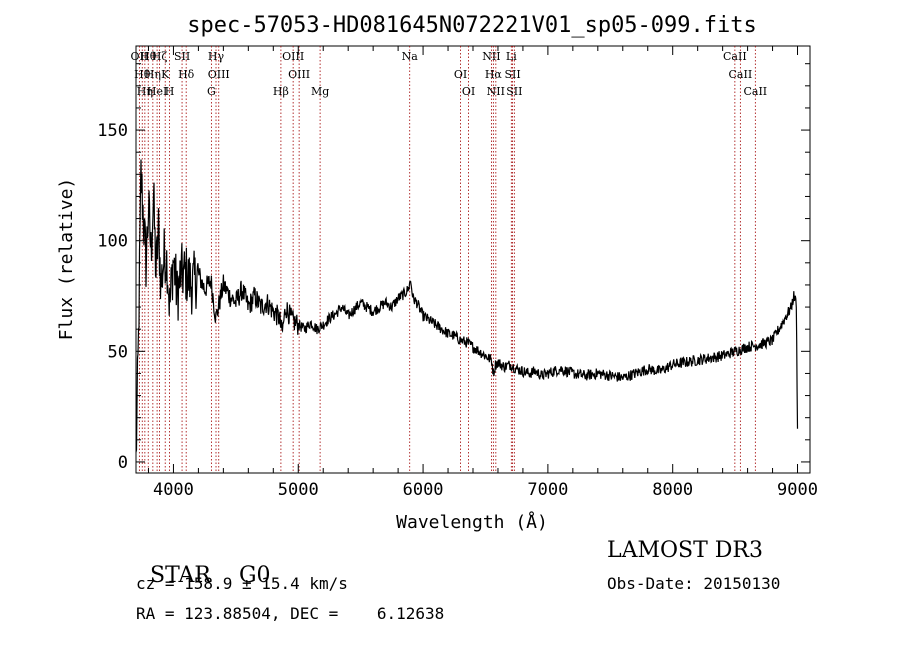 This screenshot has width=900, height=649. Describe the element at coordinates (494, 74) in the screenshot. I see `line-label: Hα` at that location.